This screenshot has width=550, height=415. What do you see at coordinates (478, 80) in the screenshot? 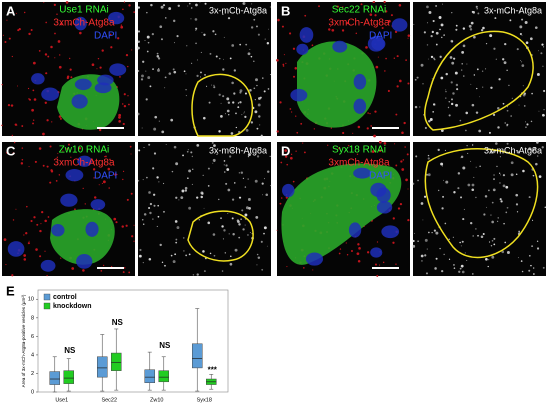
I see `cell-outline` at bounding box center [478, 80].